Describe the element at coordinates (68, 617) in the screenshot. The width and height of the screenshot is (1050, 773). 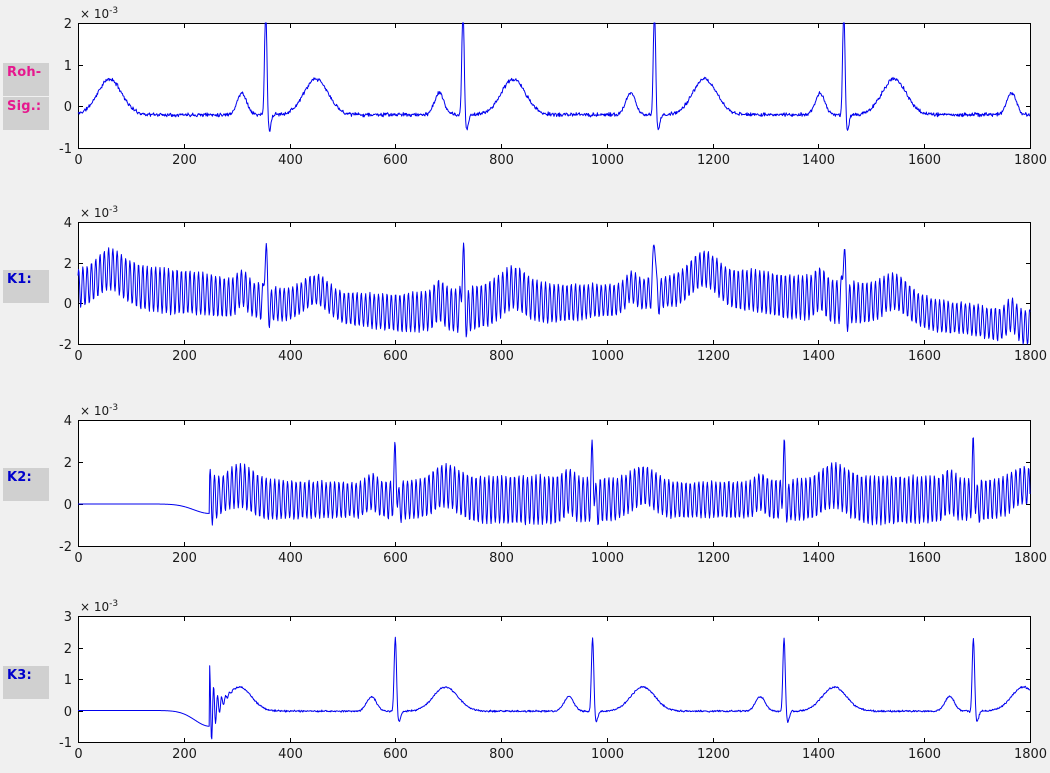
I see `y-tick-label: 3` at that location.